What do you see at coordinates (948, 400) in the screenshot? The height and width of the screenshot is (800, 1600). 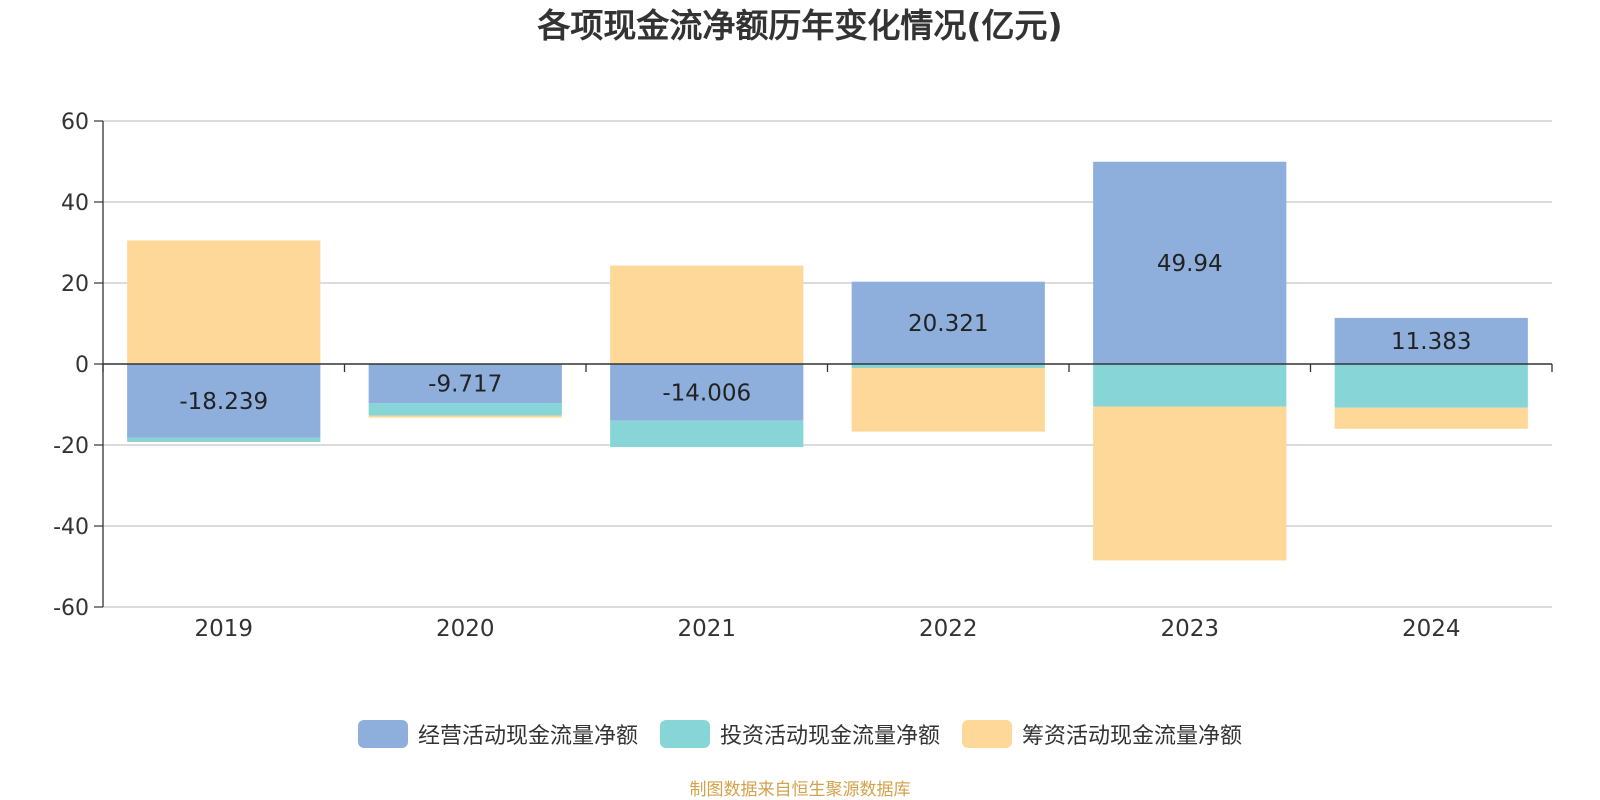 I see `bar-3-2022` at bounding box center [948, 400].